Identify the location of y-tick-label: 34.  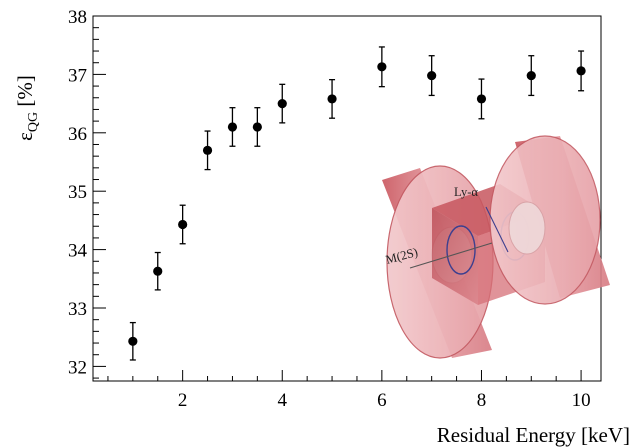
(78, 251).